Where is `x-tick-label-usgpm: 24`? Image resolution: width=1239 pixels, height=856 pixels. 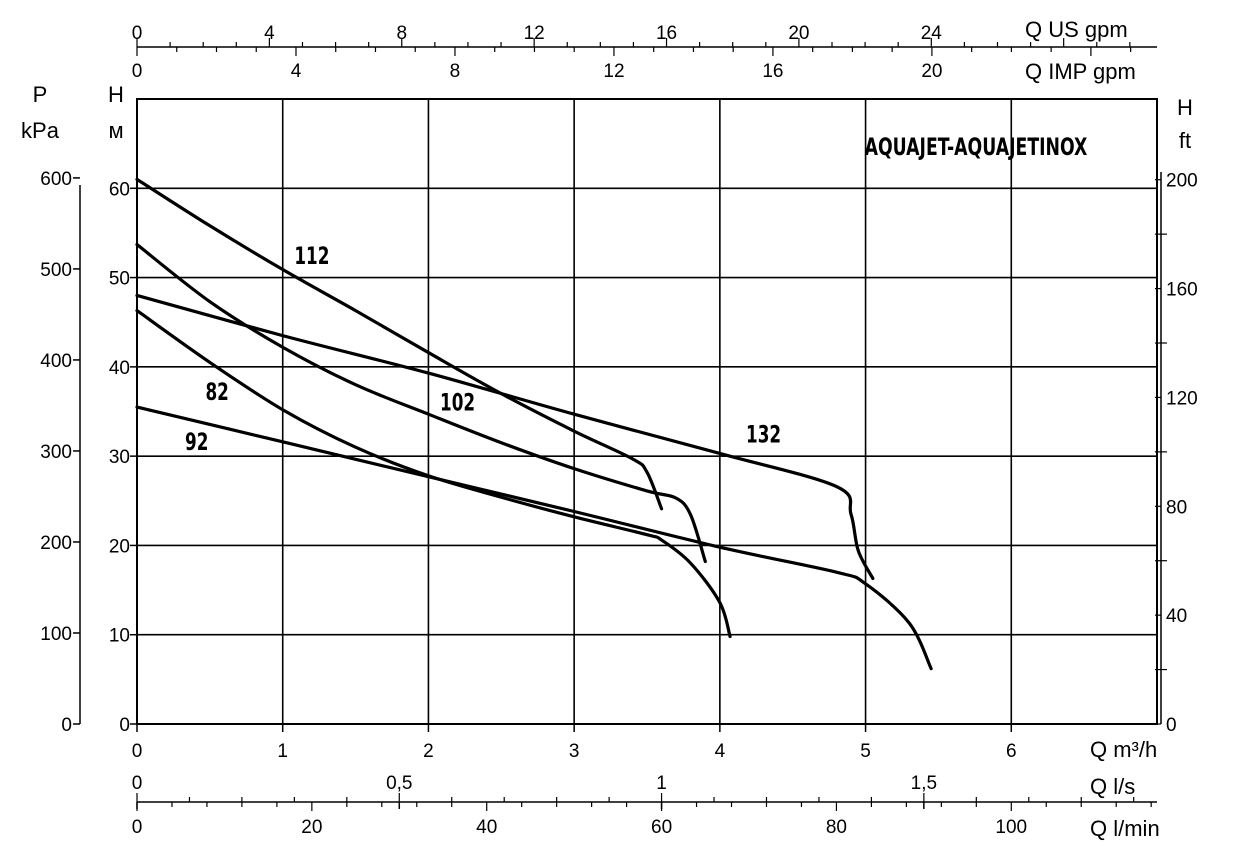 x-tick-label-usgpm: 24 is located at coordinates (932, 33).